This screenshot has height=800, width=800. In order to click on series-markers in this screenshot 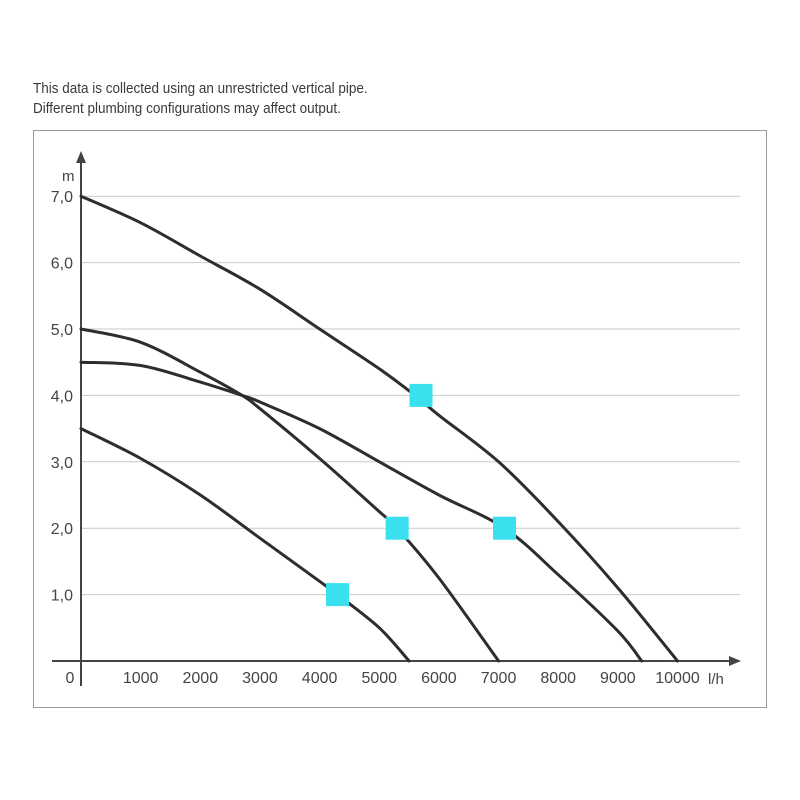, I will do `click(421, 495)`.